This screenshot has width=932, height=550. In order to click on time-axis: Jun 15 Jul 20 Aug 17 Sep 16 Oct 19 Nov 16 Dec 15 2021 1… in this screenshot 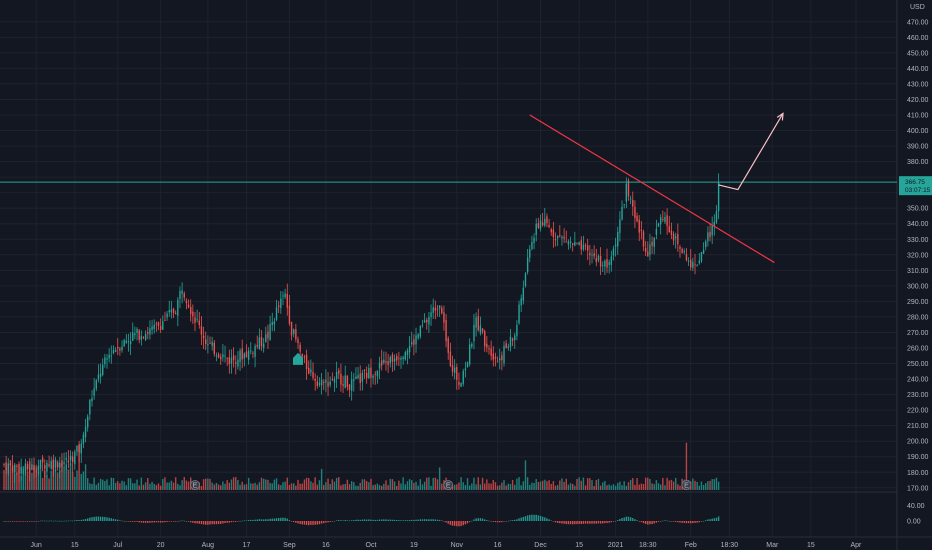, I will do `click(447, 545)`.